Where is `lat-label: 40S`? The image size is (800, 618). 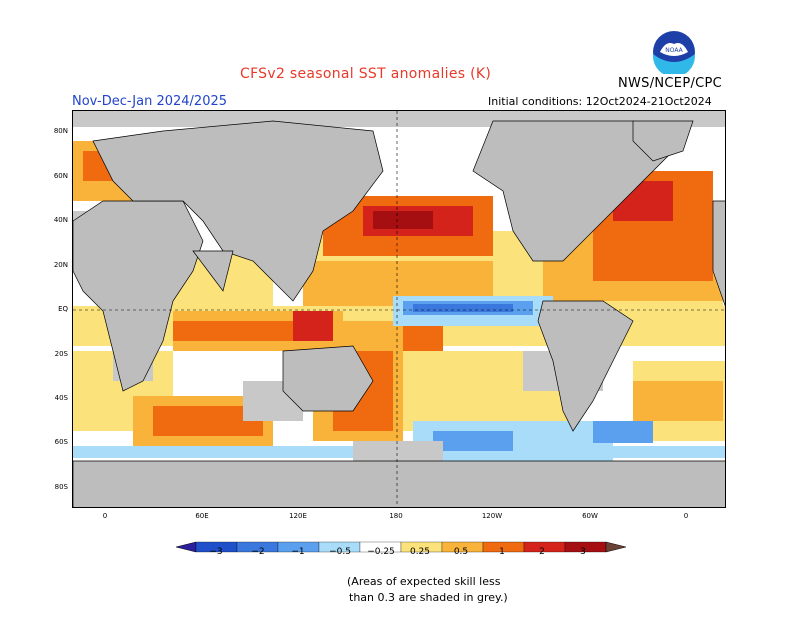 lat-label: 40S is located at coordinates (61, 398).